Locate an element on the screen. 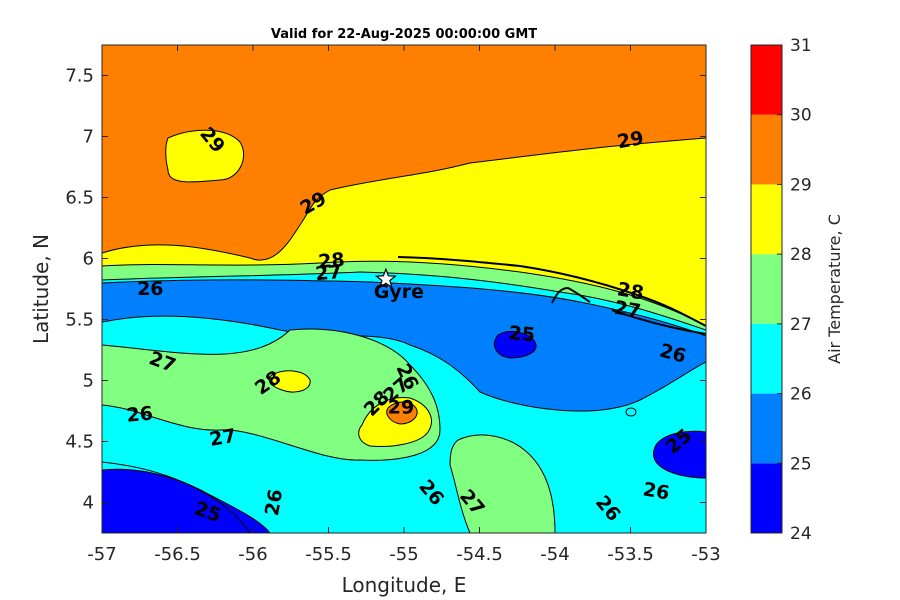  y-tick-label: 5 is located at coordinates (88, 381).